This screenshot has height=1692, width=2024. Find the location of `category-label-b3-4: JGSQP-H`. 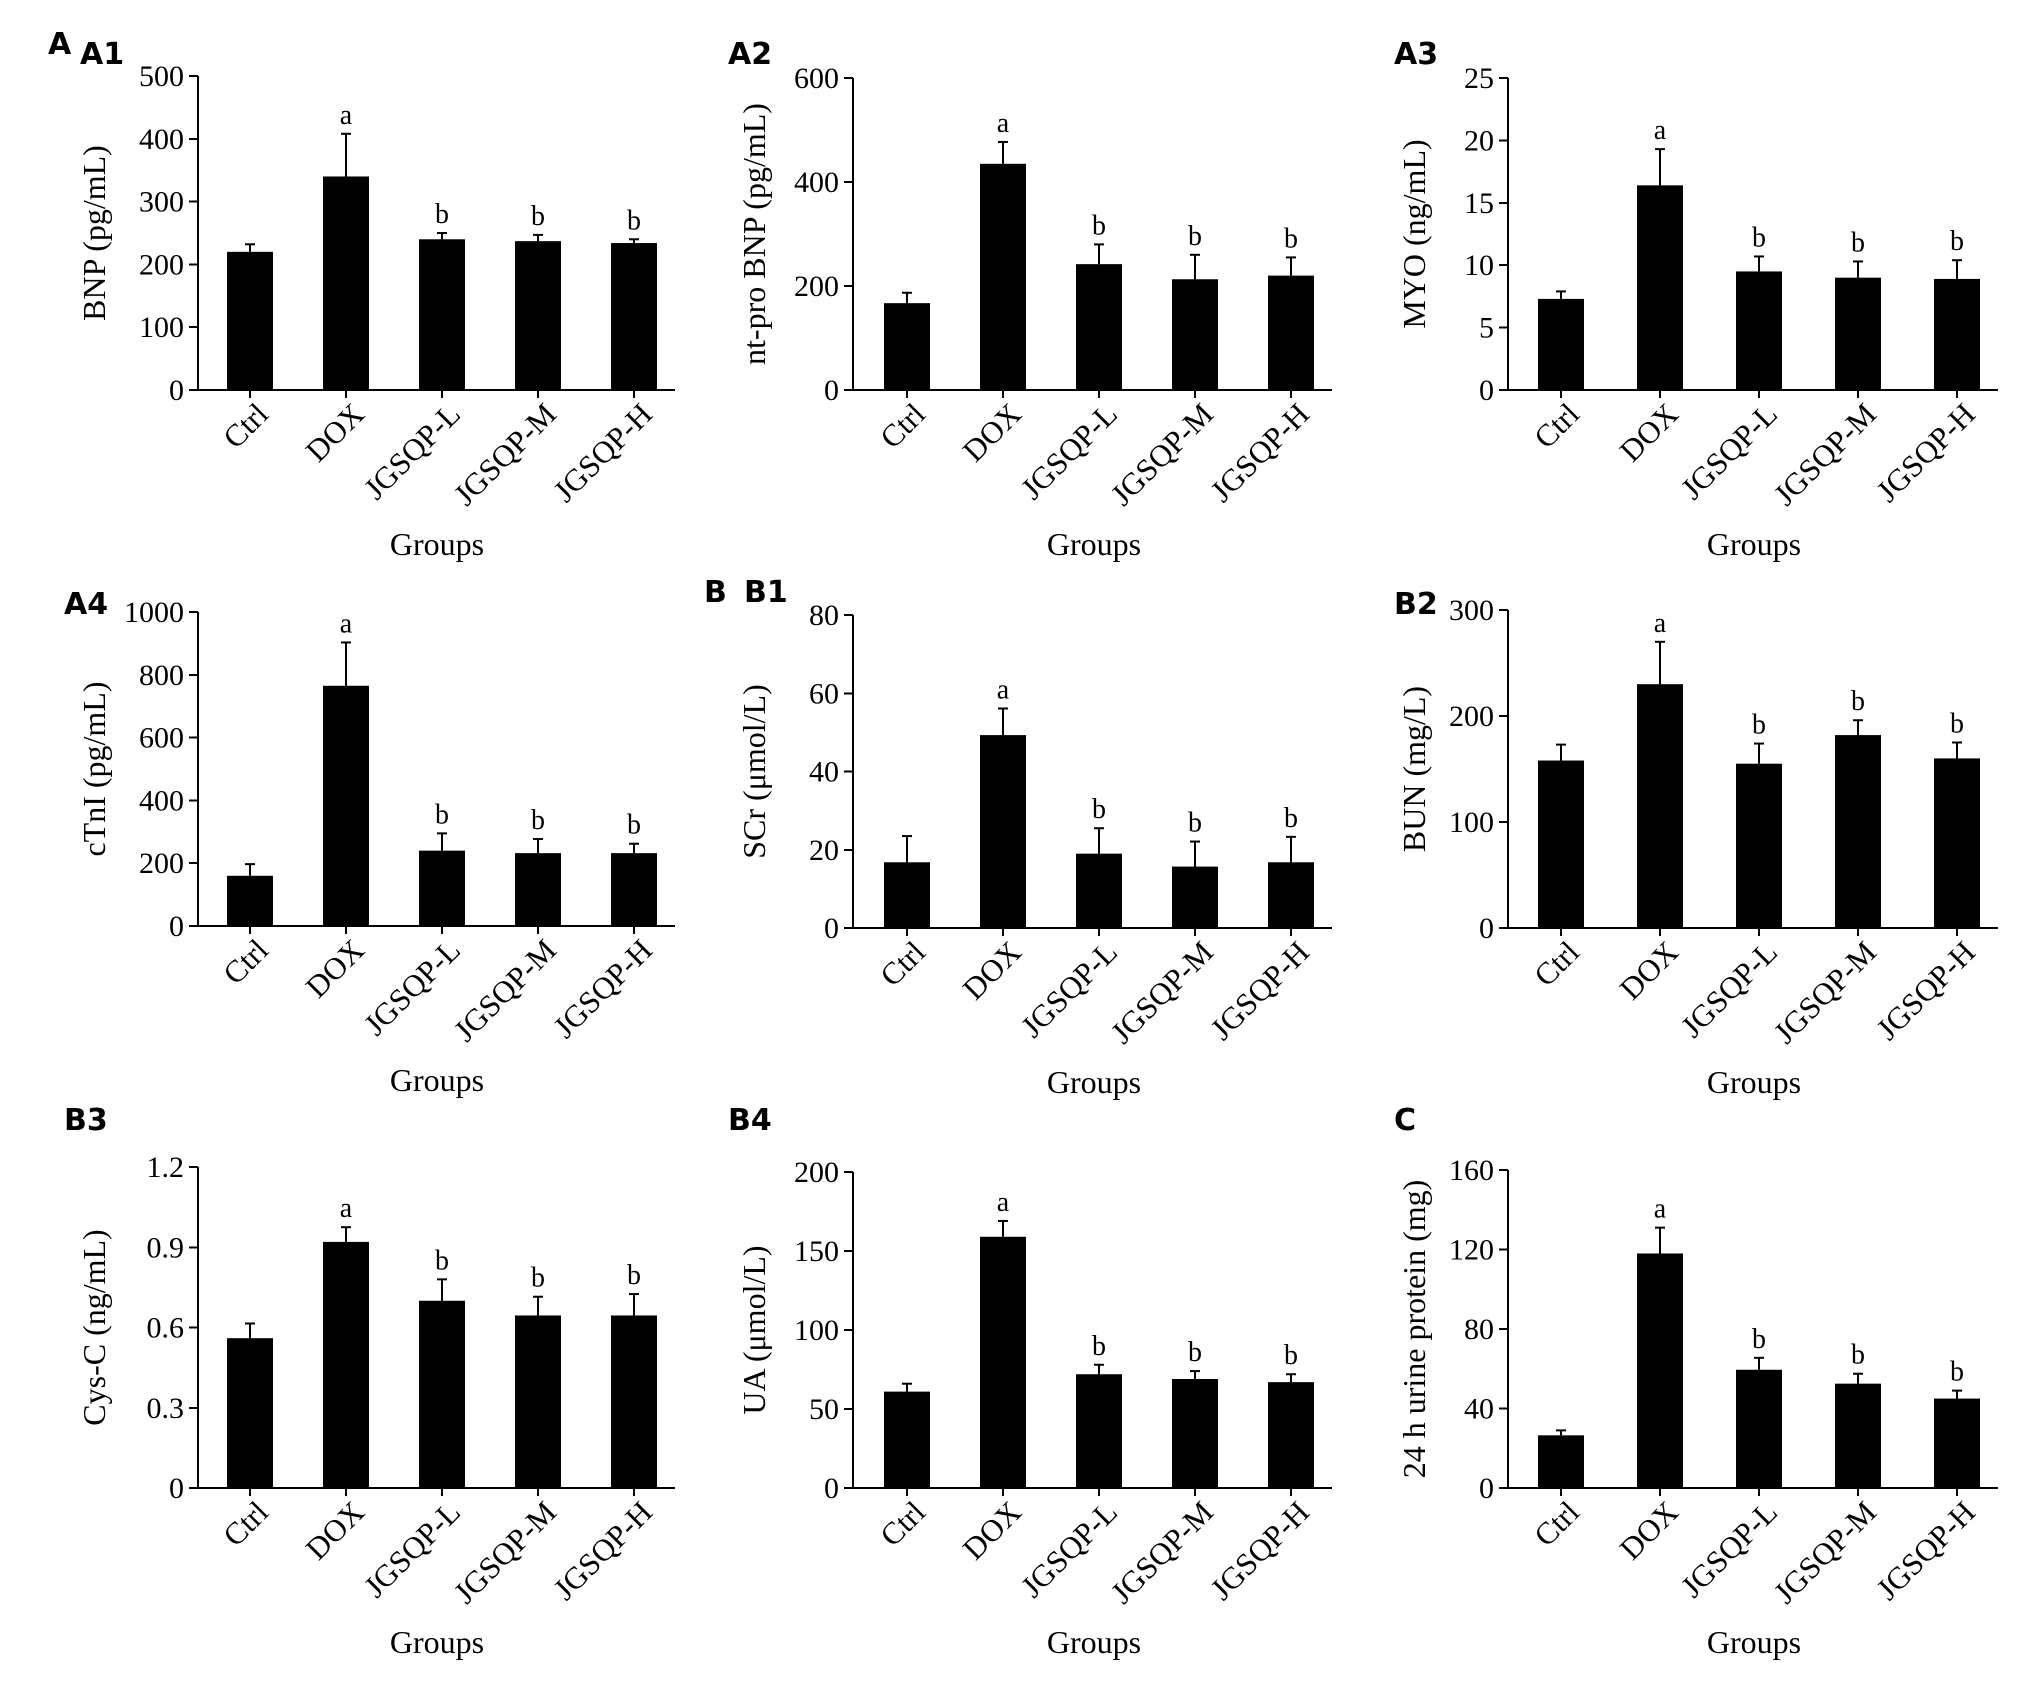

category-label-b3-4: JGSQP-H is located at coordinates (602, 1550).